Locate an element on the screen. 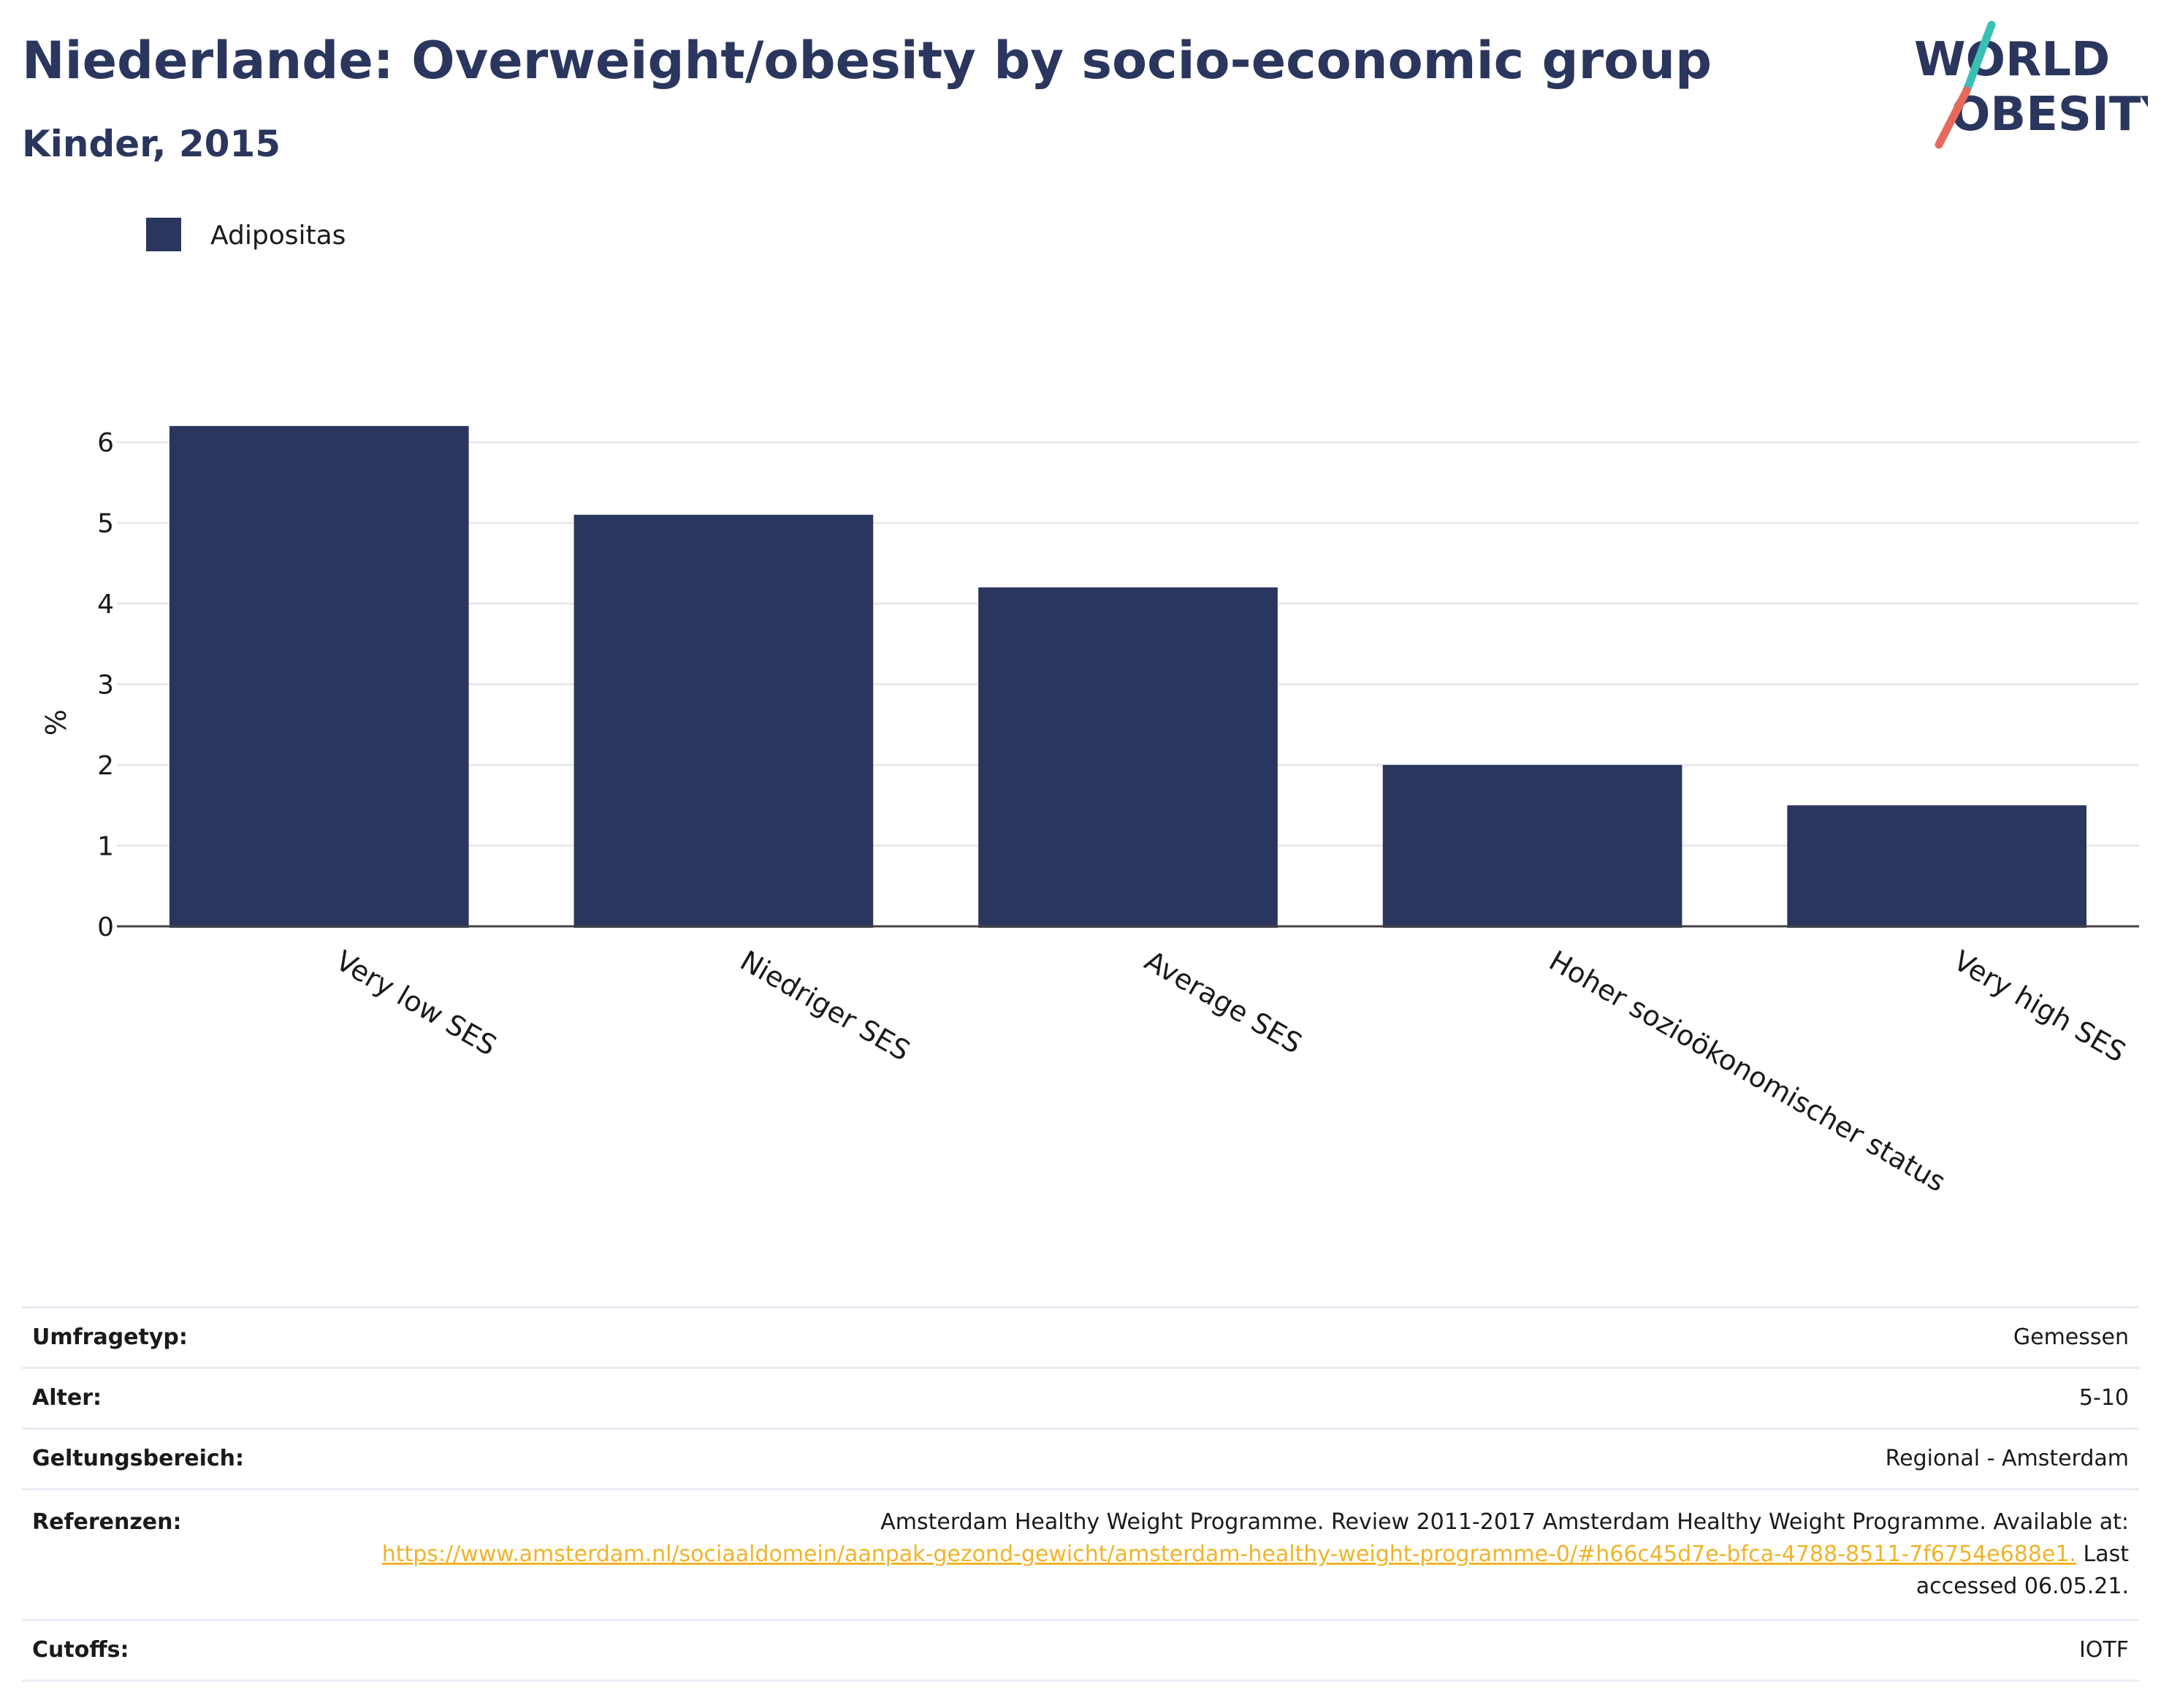 Image resolution: width=2161 pixels, height=1708 pixels. scope-label: Geltungsbereich: is located at coordinates (178, 1458).